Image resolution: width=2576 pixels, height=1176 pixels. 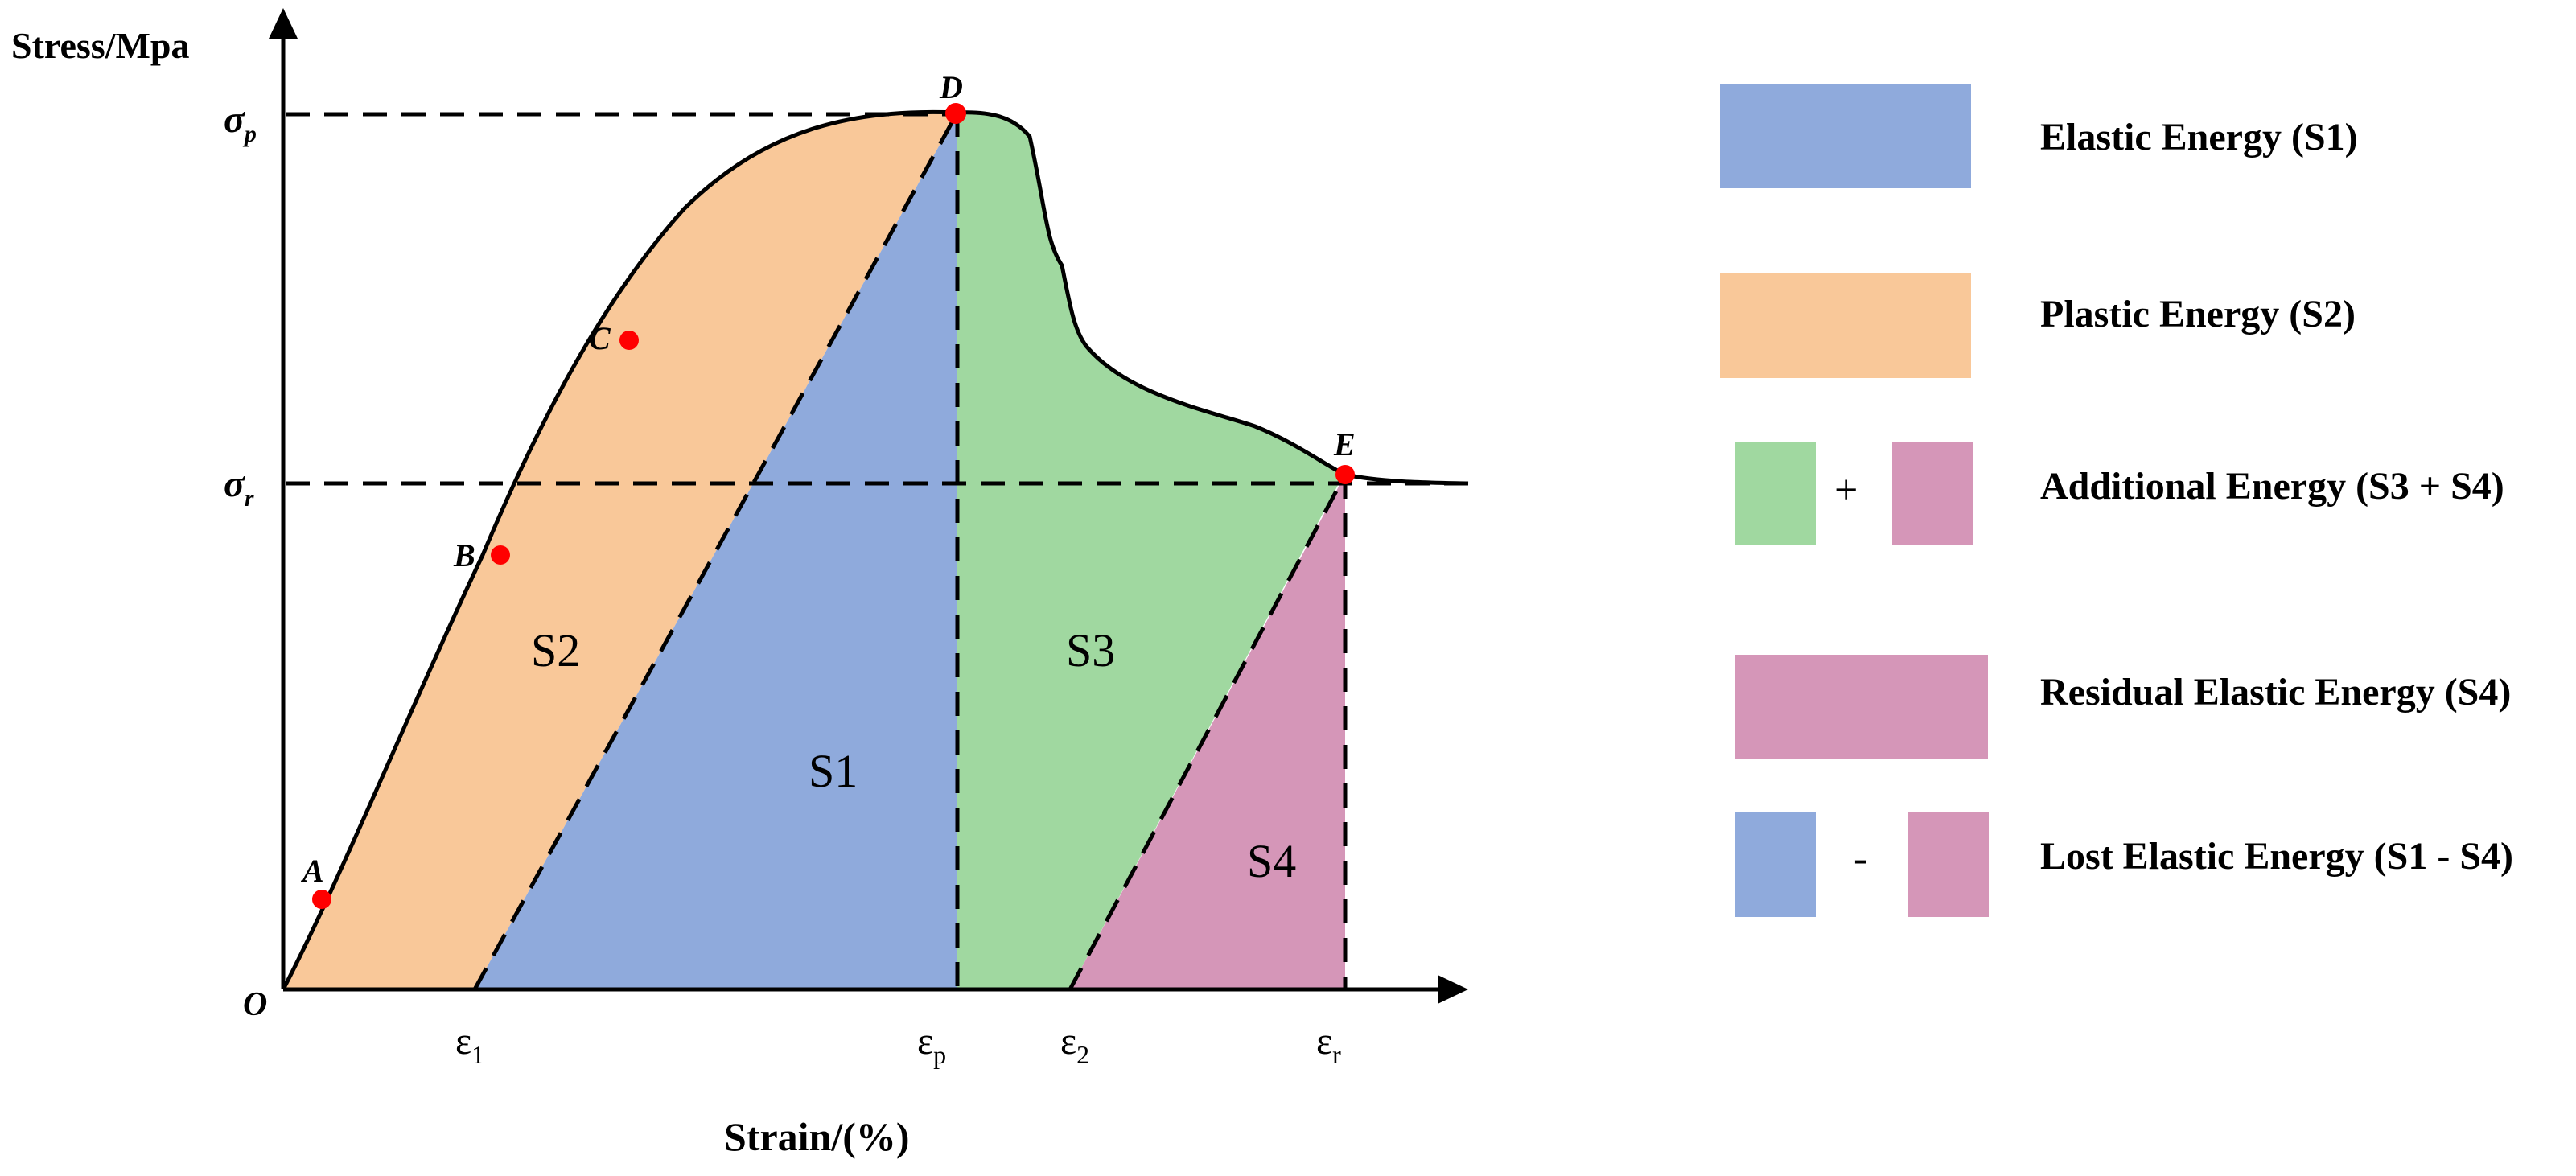 I want to click on legend-label-plastic: Plastic Energy (S2), so click(x=2198, y=314).